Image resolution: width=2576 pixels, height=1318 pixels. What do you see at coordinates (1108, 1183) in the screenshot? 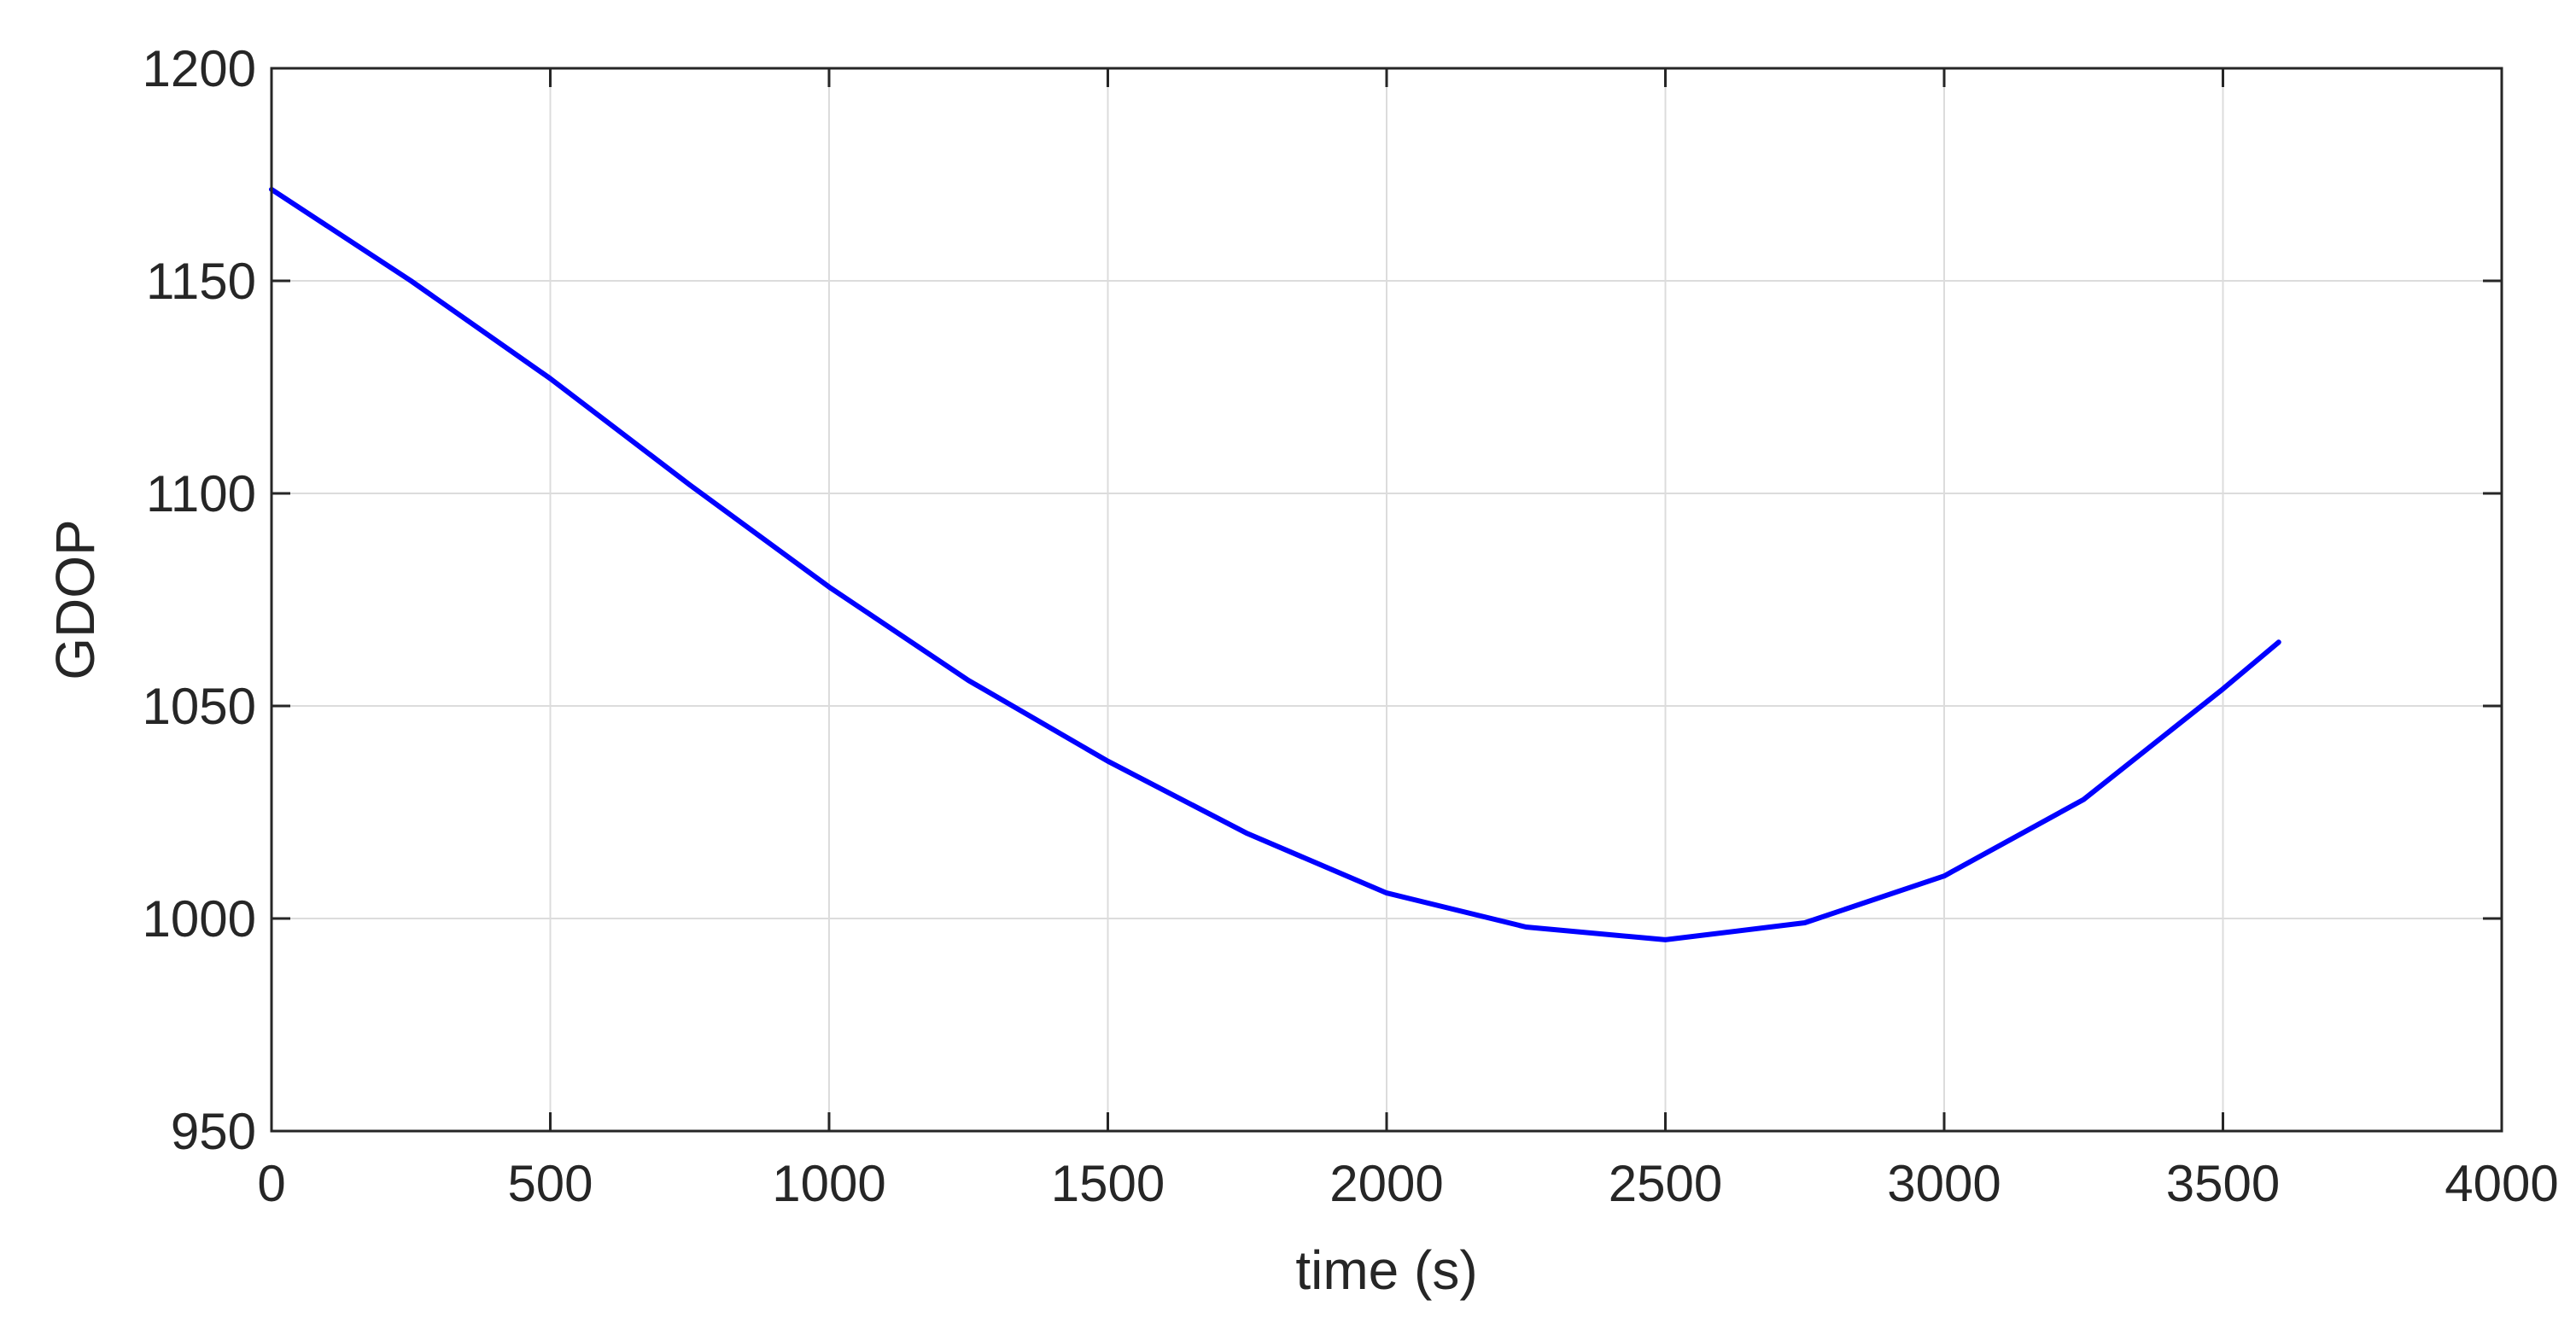
I see `x-tick-label: 1500` at bounding box center [1108, 1183].